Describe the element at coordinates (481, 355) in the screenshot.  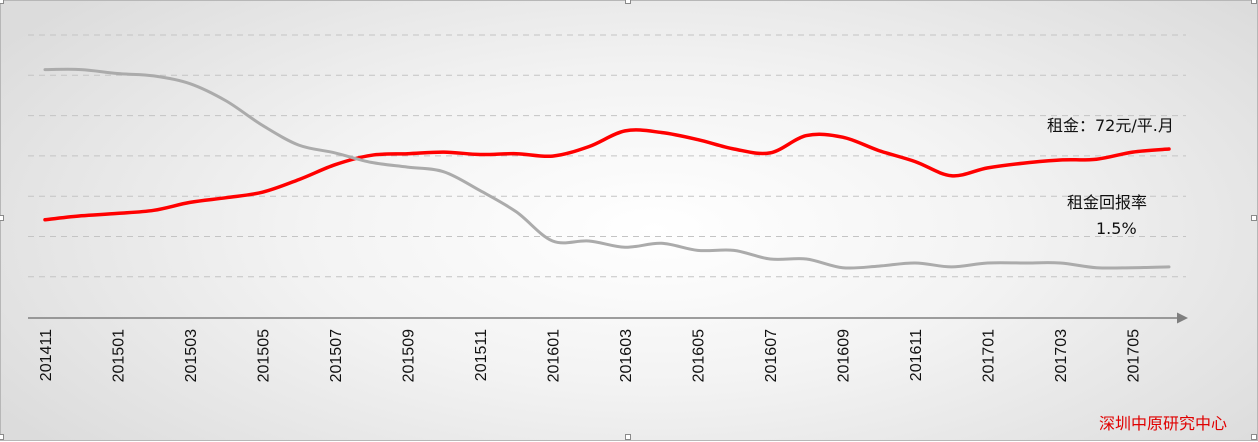
I see `x-tick-label: 201511` at that location.